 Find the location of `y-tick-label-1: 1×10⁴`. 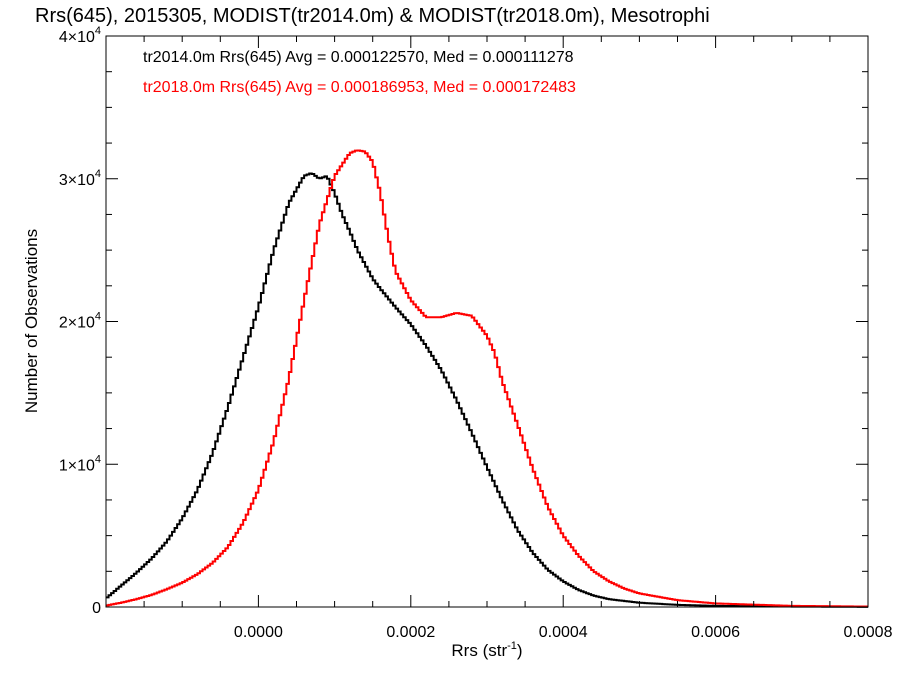

y-tick-label-1: 1×10⁴ is located at coordinates (80, 463).